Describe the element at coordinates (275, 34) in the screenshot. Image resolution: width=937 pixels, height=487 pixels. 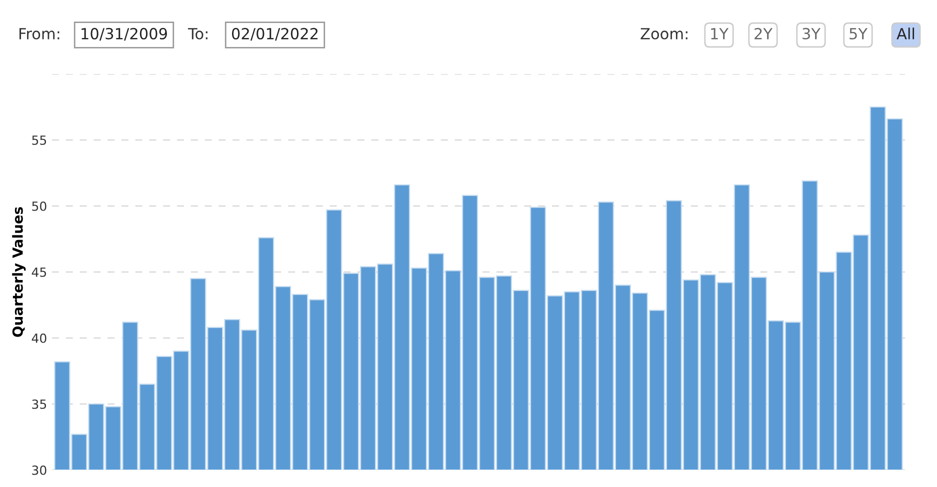
I see `text: 02/01/2022` at that location.